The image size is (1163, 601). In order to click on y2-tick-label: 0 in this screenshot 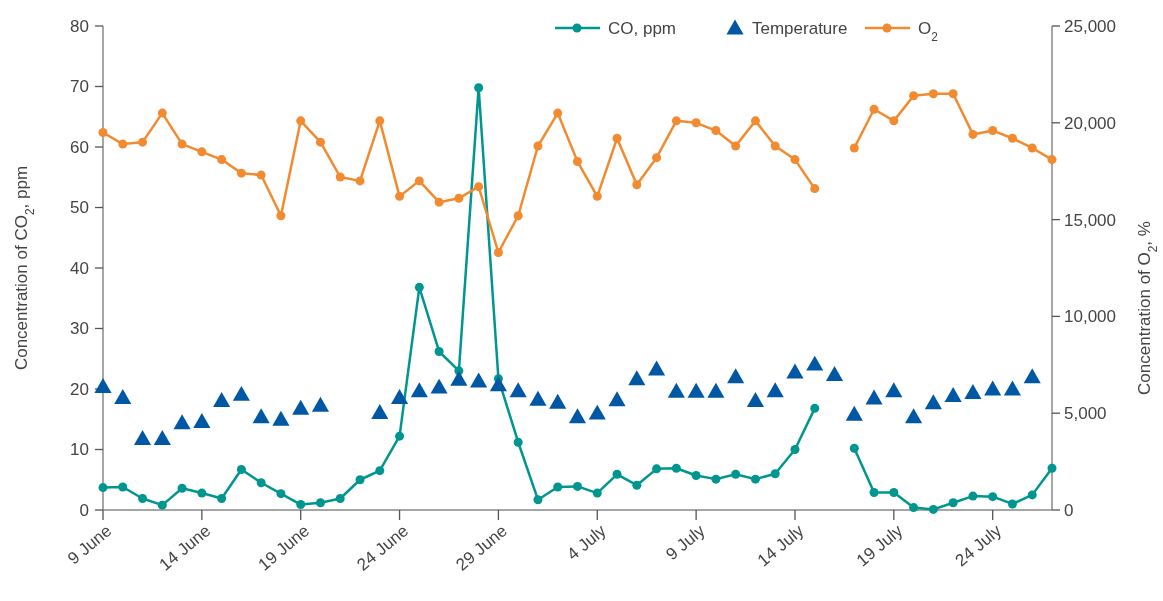, I will do `click(1069, 510)`.